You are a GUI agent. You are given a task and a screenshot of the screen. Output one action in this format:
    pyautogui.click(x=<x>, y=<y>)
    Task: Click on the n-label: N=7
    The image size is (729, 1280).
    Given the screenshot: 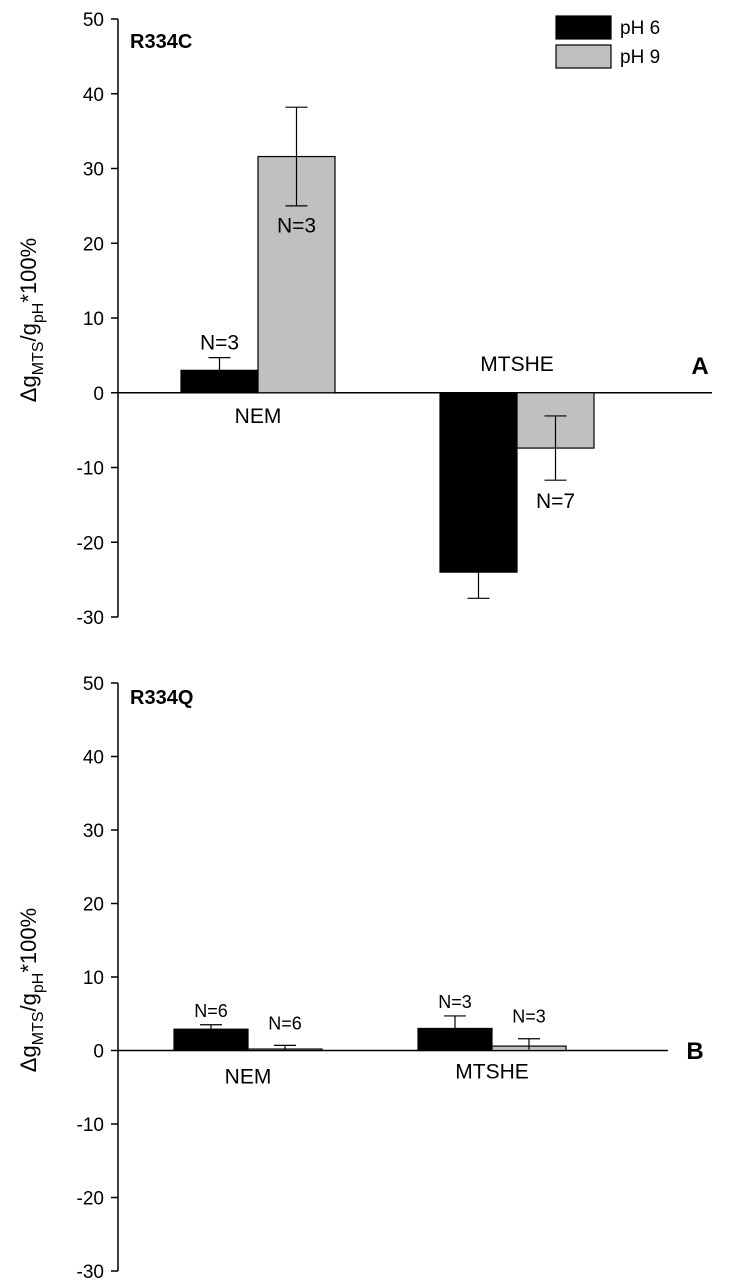 What is the action you would take?
    pyautogui.click(x=555, y=501)
    